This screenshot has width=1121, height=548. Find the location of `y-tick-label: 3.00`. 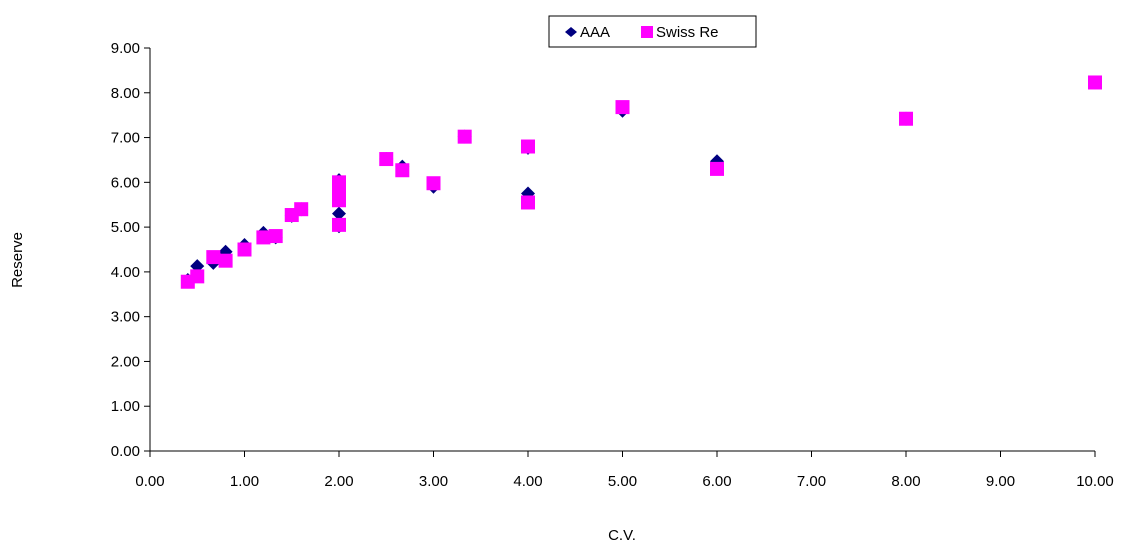

y-tick-label: 3.00 is located at coordinates (125, 317).